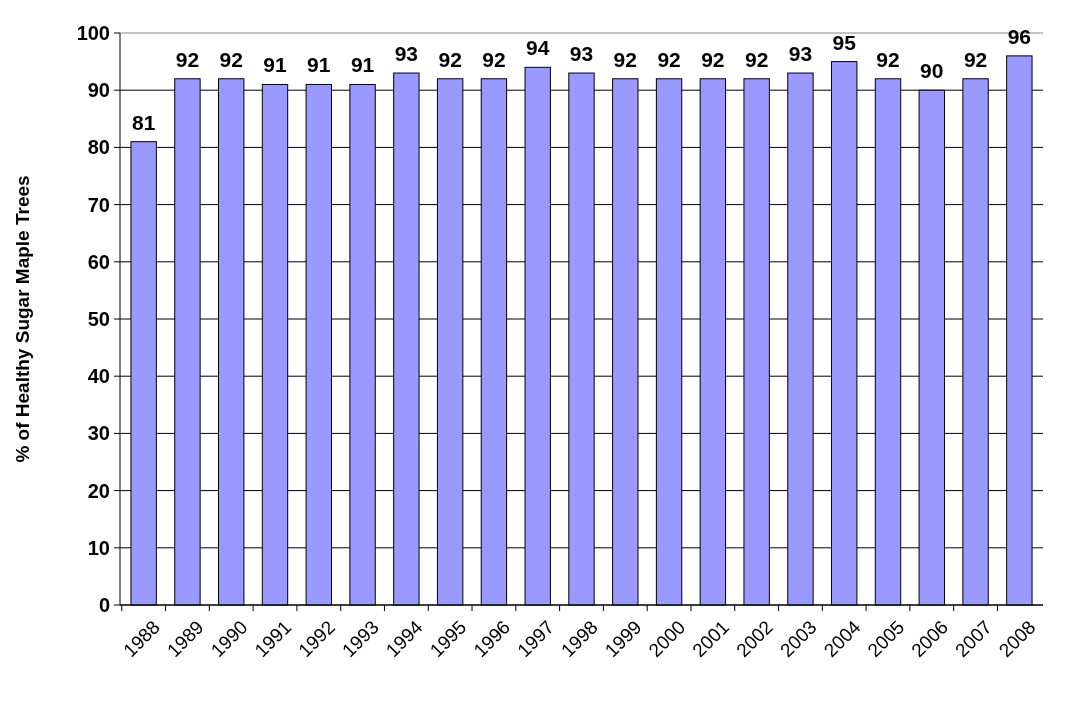 The height and width of the screenshot is (704, 1077). What do you see at coordinates (104, 605) in the screenshot?
I see `y-tick-label: 0` at bounding box center [104, 605].